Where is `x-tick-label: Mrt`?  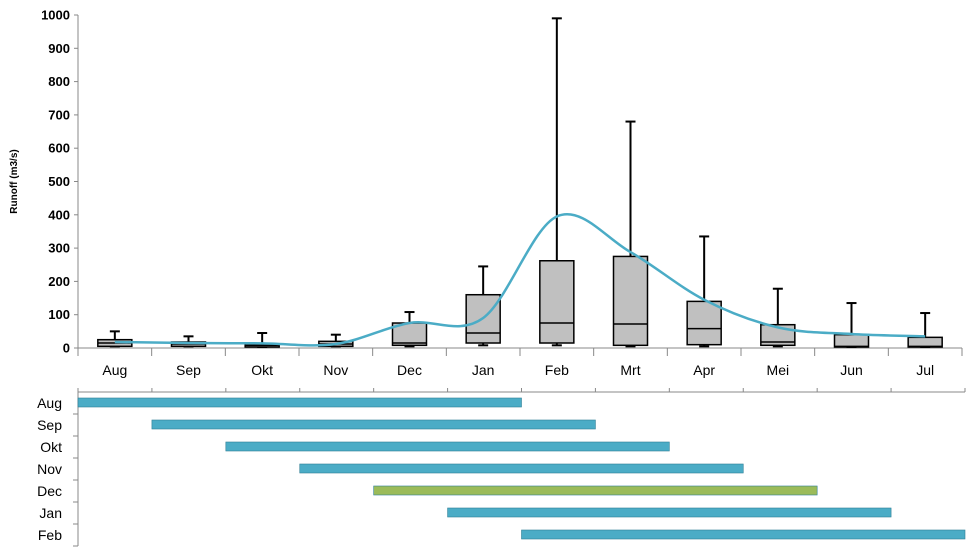 x-tick-label: Mrt is located at coordinates (630, 370).